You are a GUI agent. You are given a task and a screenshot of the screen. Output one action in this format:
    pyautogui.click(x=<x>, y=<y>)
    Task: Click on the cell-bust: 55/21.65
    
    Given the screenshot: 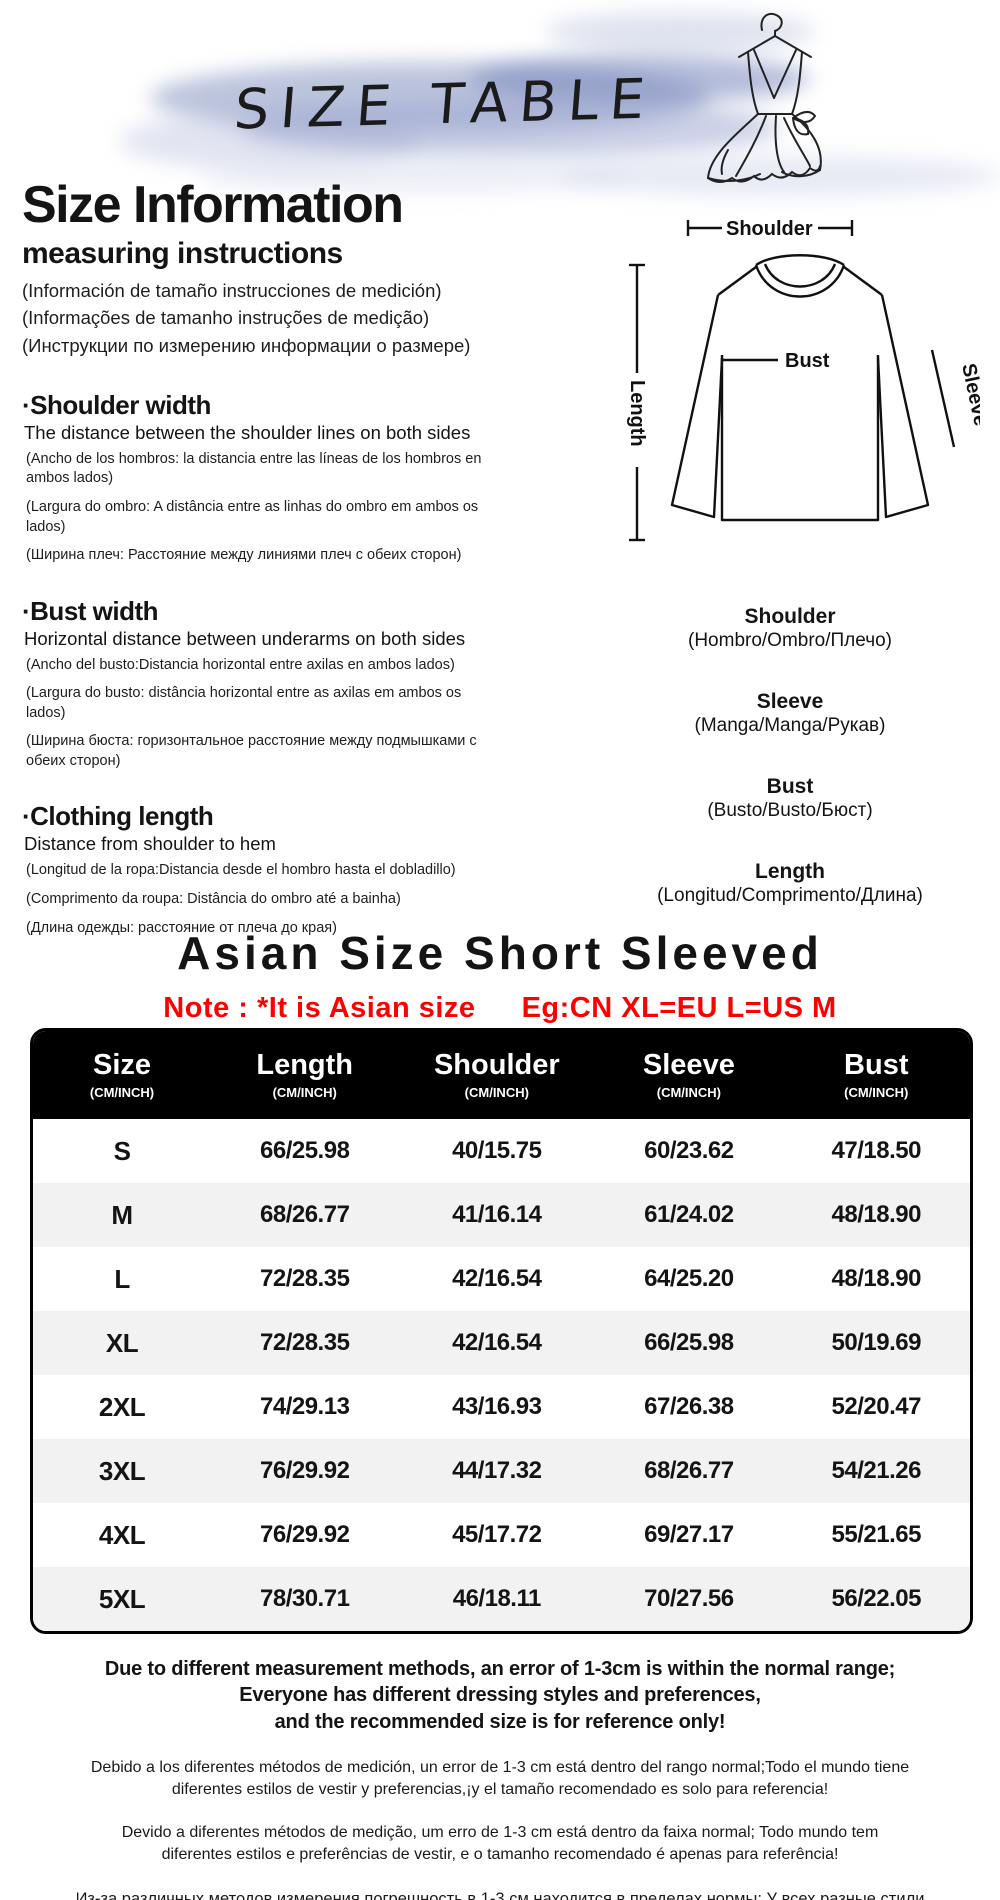 What is the action you would take?
    pyautogui.click(x=876, y=1534)
    